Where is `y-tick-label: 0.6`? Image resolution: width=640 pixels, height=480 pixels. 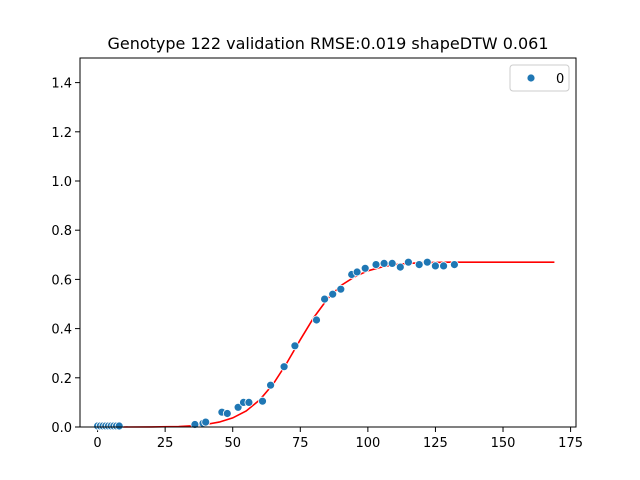
y-tick-label: 0.6 is located at coordinates (61, 280).